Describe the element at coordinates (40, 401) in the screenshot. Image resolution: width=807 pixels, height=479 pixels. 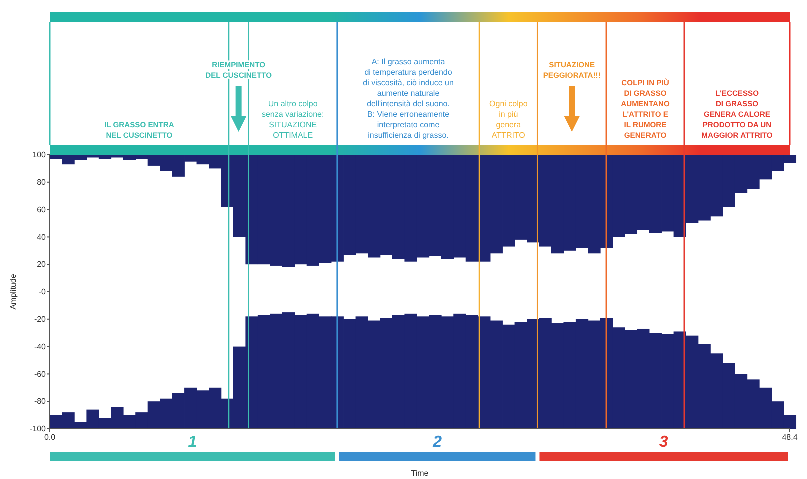
I see `y-tick-label: -80` at that location.